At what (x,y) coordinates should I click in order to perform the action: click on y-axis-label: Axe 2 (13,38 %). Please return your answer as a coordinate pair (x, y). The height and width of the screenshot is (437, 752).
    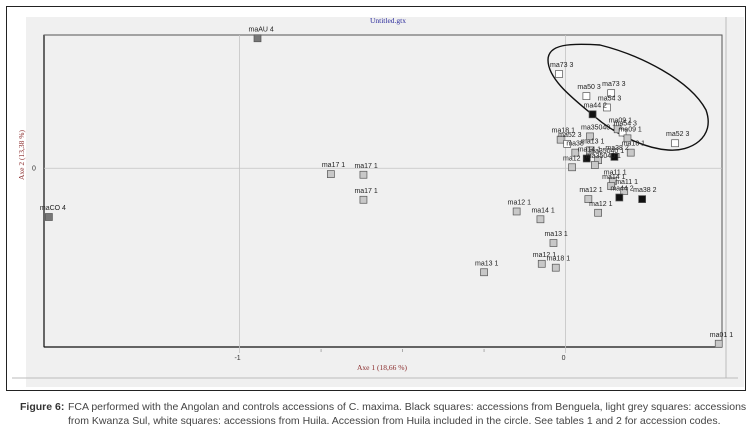
    Looking at the image, I should click on (21, 155).